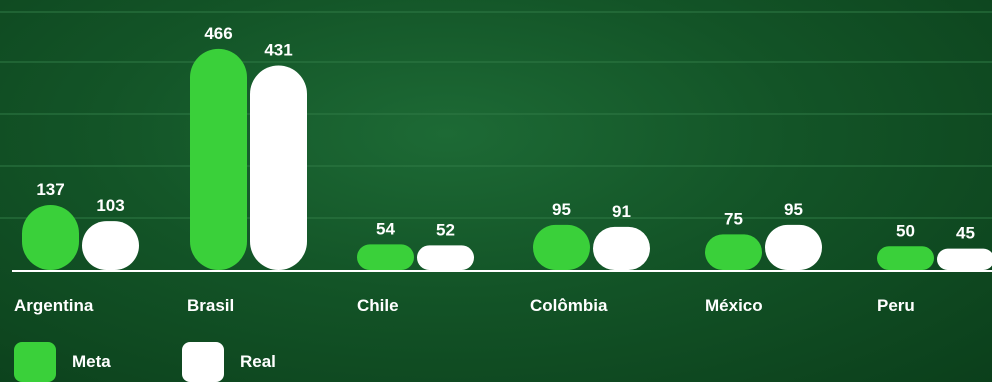 The height and width of the screenshot is (382, 992). What do you see at coordinates (896, 305) in the screenshot?
I see `category-label-5: Peru` at bounding box center [896, 305].